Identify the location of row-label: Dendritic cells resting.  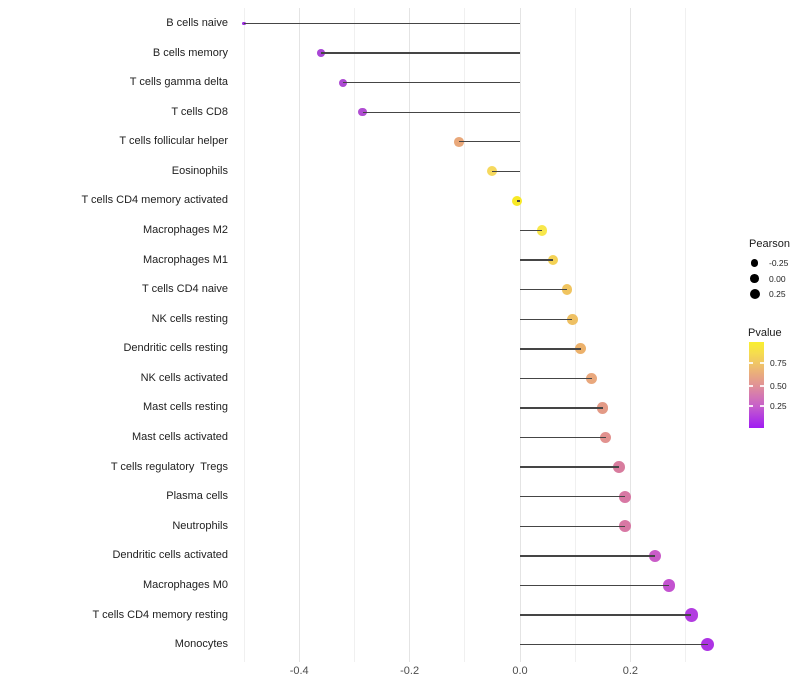
(175, 348).